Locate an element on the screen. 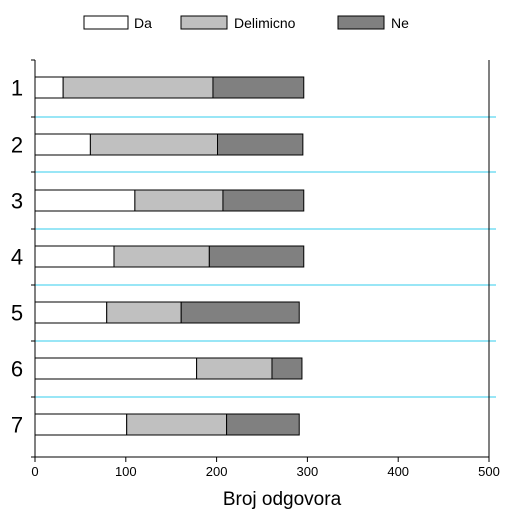 The width and height of the screenshot is (506, 516). category-label: 2 is located at coordinates (17, 145).